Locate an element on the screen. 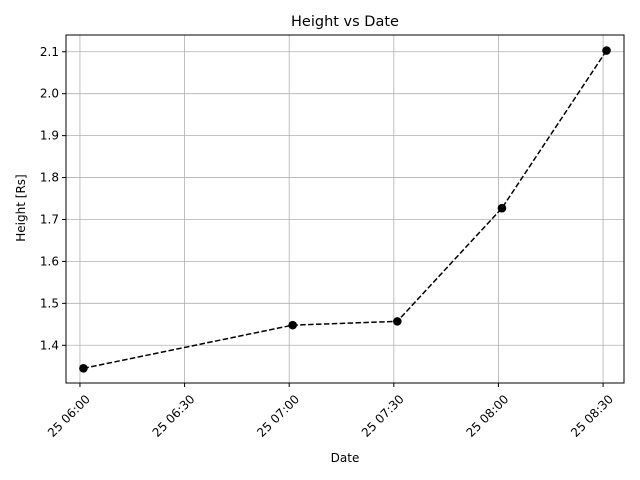 This screenshot has height=480, width=640. y-tick-label: 1.4 is located at coordinates (49, 345).